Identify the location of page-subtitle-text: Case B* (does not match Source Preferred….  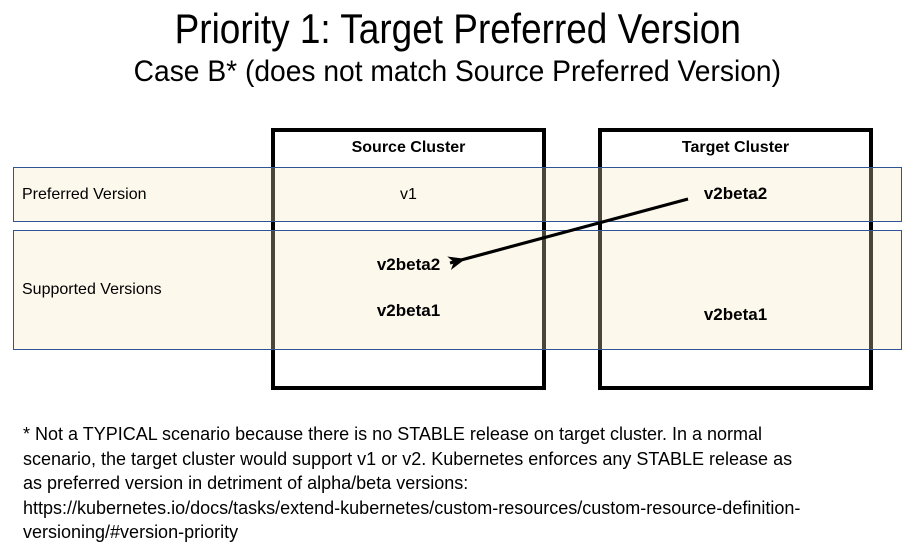
(457, 71).